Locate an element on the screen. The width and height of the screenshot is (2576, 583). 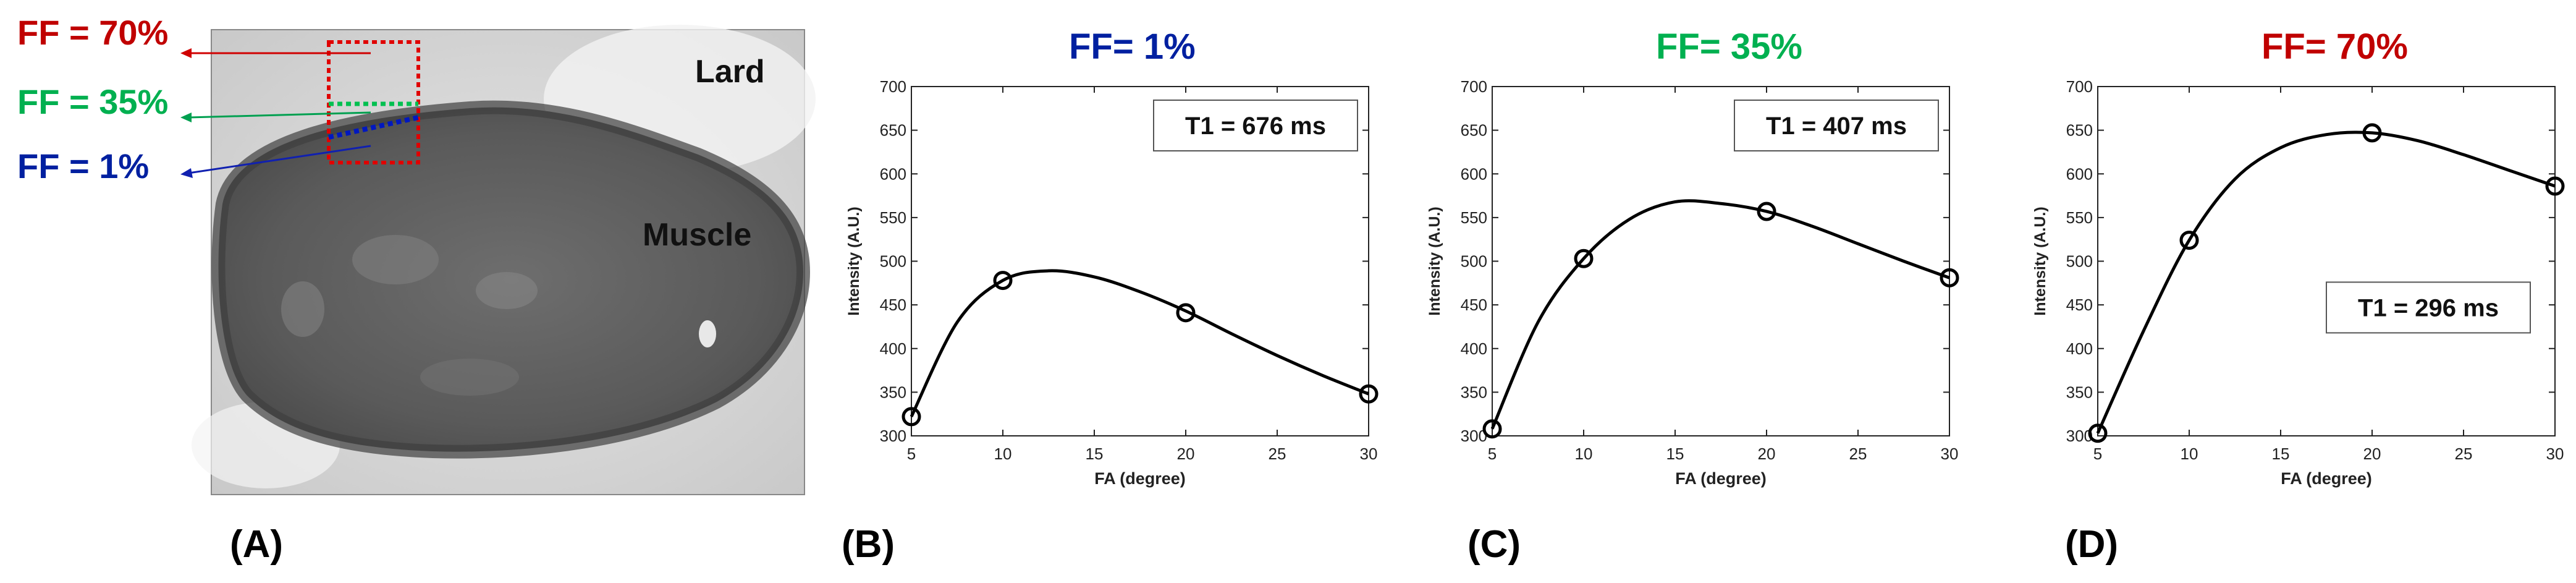
muscle-border is located at coordinates (511, 279).